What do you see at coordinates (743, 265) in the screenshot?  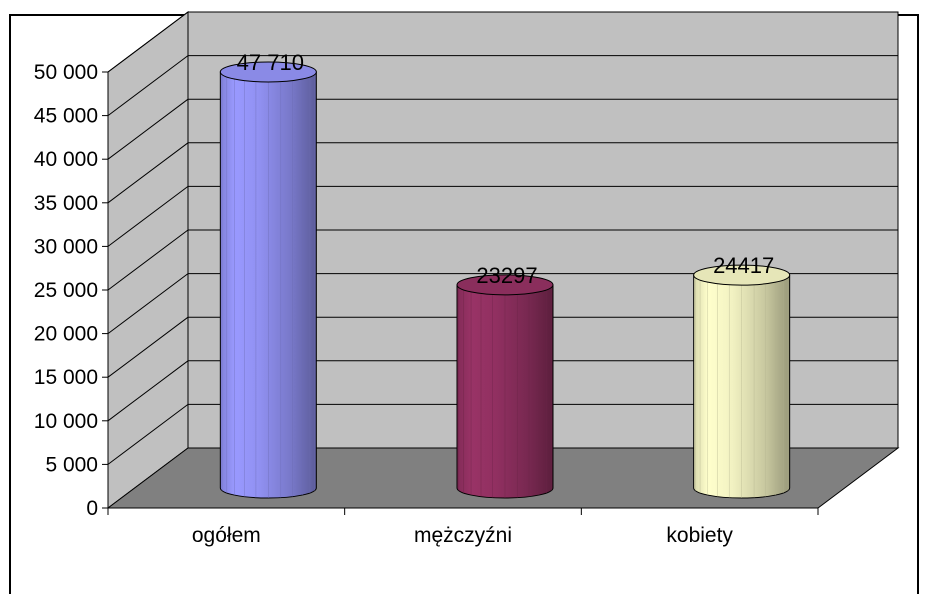 I see `data-label: 24417` at bounding box center [743, 265].